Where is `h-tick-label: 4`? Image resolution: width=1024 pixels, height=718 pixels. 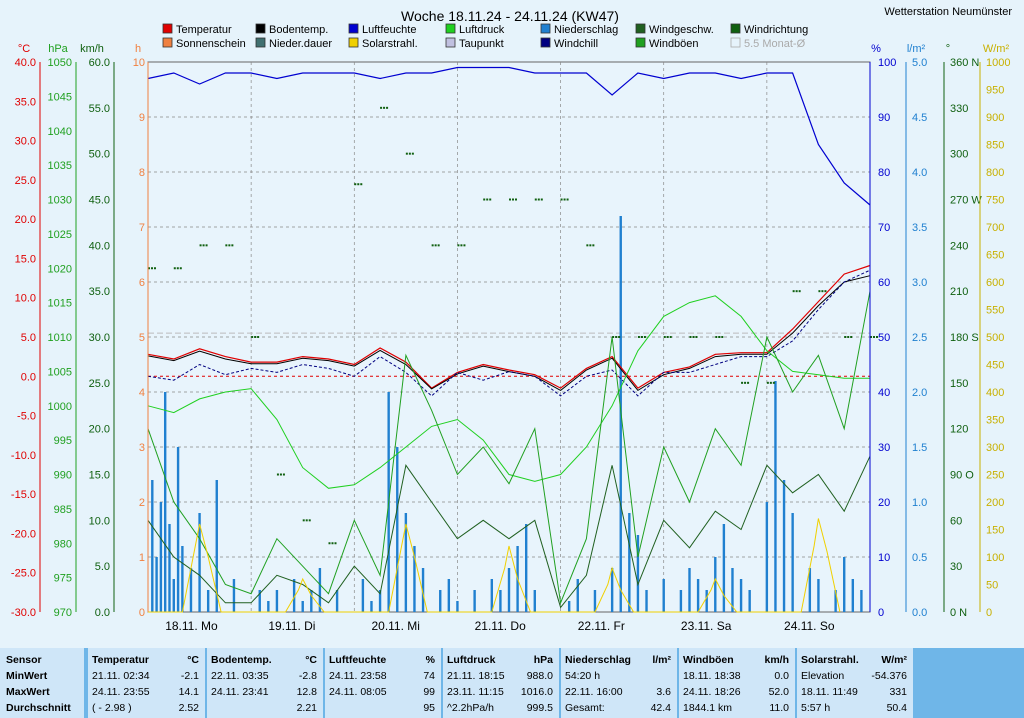 h-tick-label: 4 is located at coordinates (142, 393).